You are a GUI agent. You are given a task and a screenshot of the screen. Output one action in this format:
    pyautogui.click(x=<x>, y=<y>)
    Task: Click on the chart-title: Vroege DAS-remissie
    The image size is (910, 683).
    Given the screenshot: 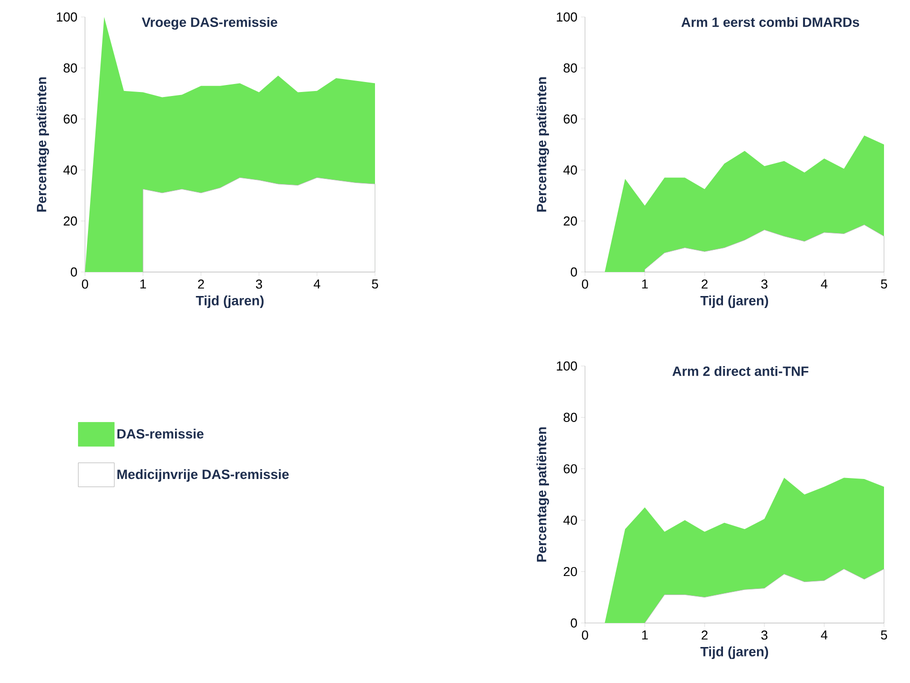 What is the action you would take?
    pyautogui.click(x=210, y=23)
    